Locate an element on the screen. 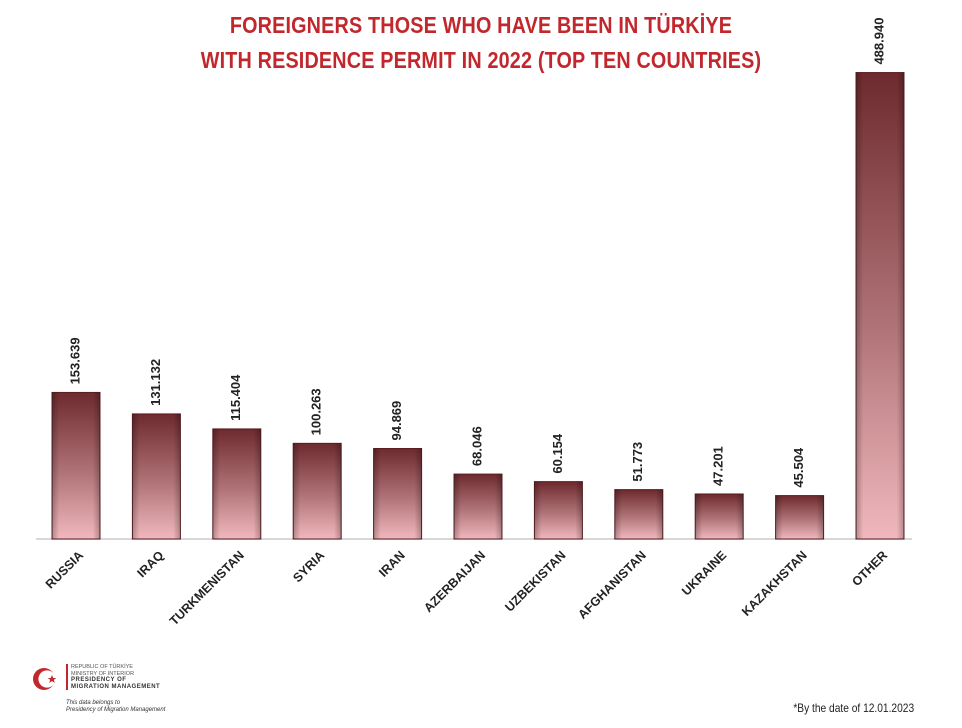  bar-shade-iran is located at coordinates (397, 493).